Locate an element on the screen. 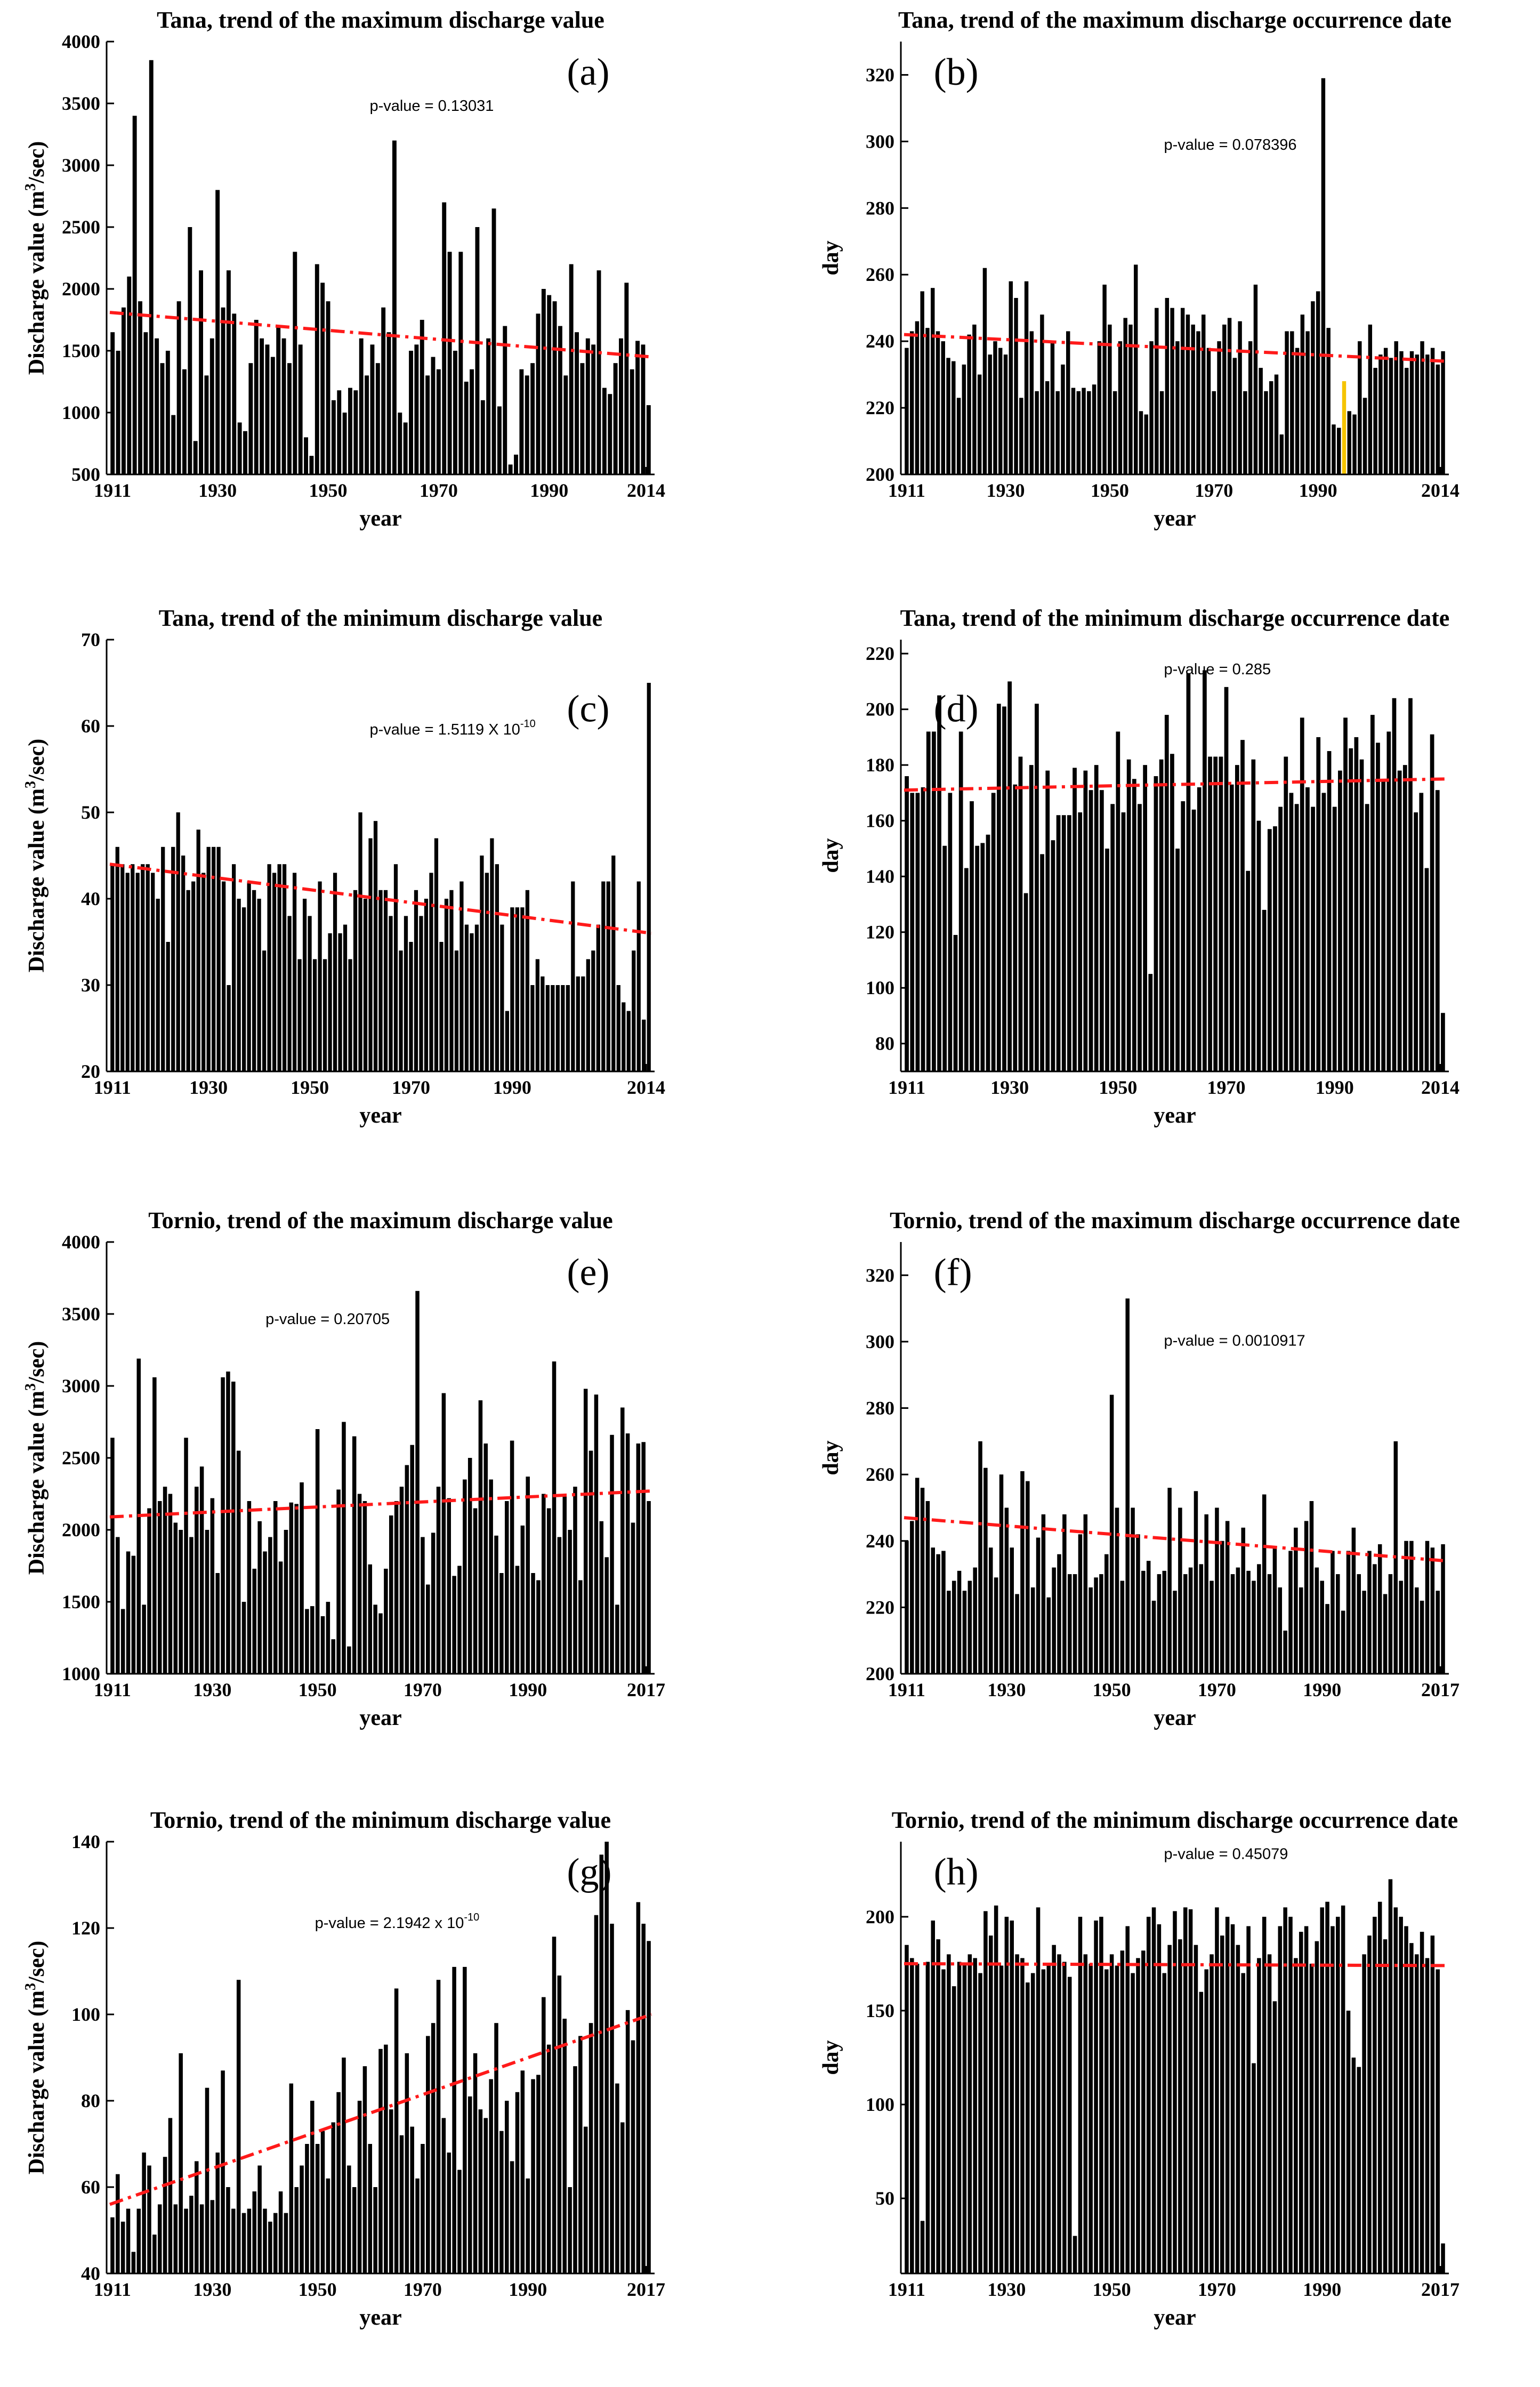  bar-d-1926 is located at coordinates (988, 952).